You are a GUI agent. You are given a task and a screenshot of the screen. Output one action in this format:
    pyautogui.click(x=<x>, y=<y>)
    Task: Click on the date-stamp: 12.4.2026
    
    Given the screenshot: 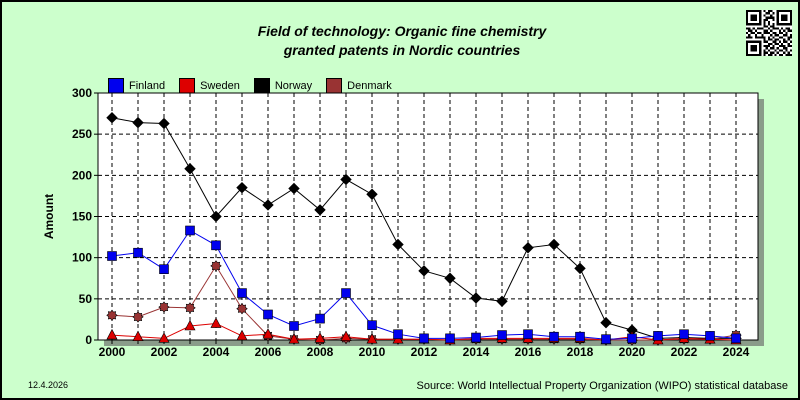 What is the action you would take?
    pyautogui.click(x=48, y=385)
    